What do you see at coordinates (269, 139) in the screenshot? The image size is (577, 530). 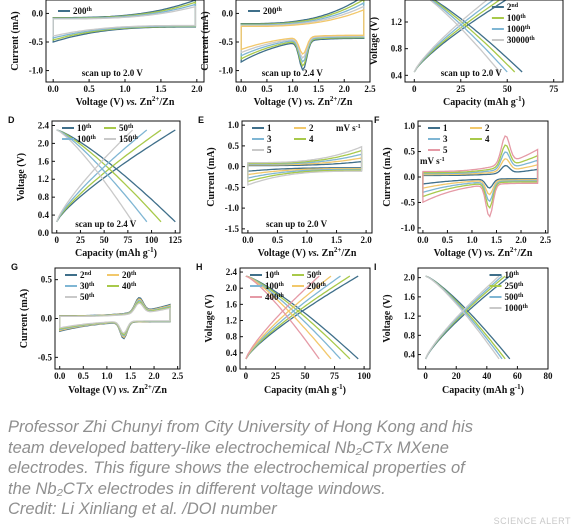 I see `legend-label-value: 3` at bounding box center [269, 139].